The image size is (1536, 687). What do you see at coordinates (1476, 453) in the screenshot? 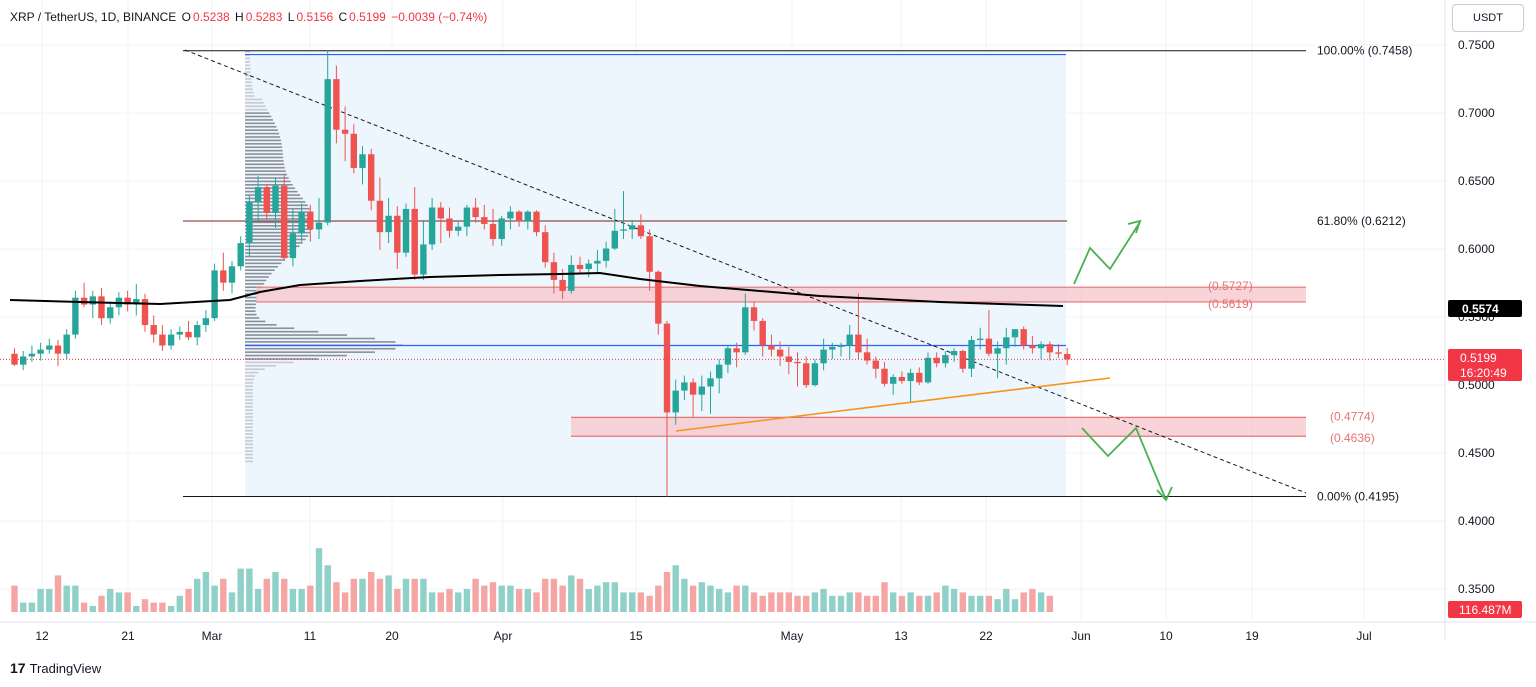
I see `price-axis-tick: 0.4500` at bounding box center [1476, 453].